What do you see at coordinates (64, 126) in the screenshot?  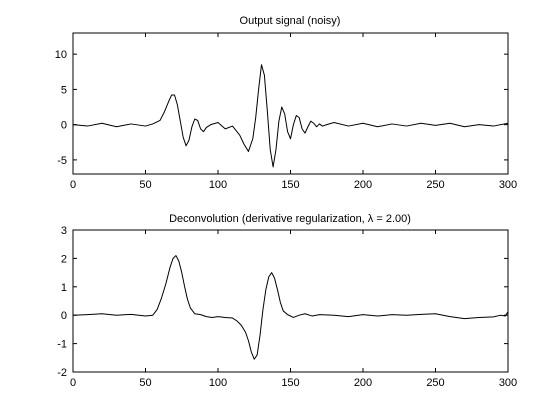 I see `top-y-tick-label: 0` at bounding box center [64, 126].